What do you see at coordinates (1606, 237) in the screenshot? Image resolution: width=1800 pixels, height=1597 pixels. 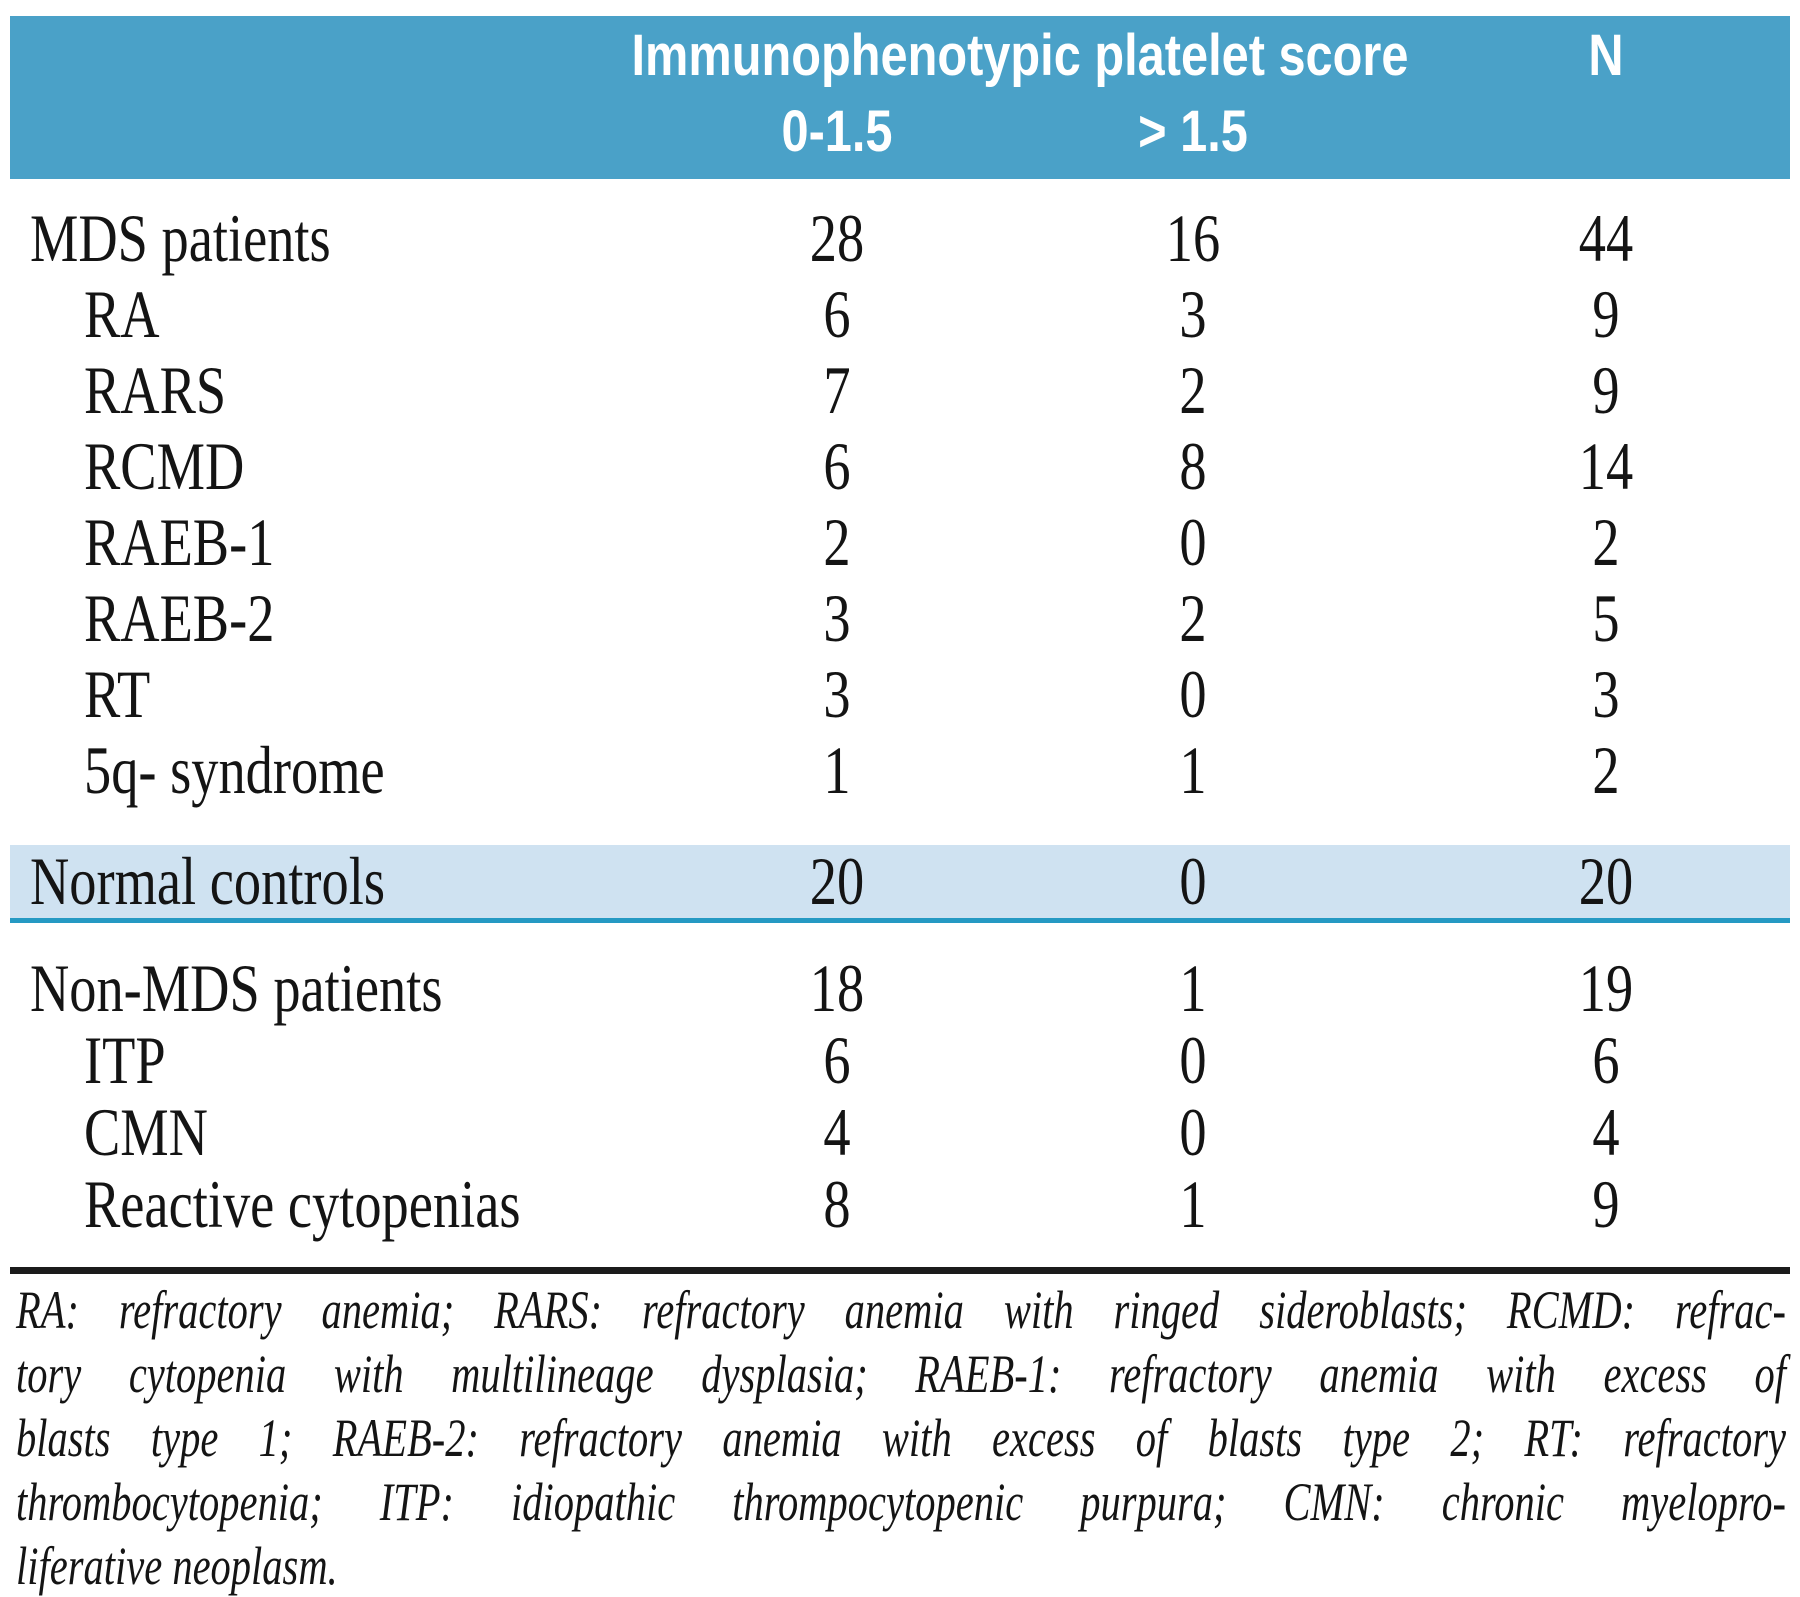 I see `cell-n: 44` at bounding box center [1606, 237].